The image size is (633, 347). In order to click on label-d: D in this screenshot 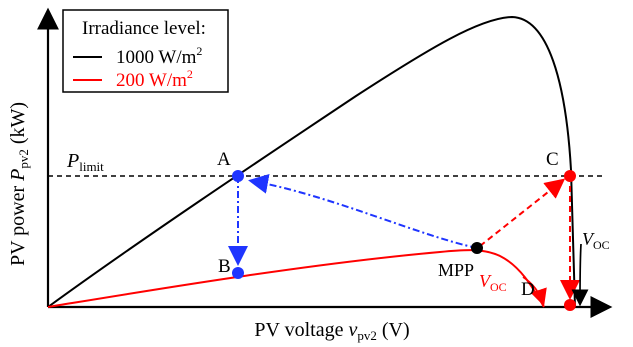, I will do `click(528, 289)`.